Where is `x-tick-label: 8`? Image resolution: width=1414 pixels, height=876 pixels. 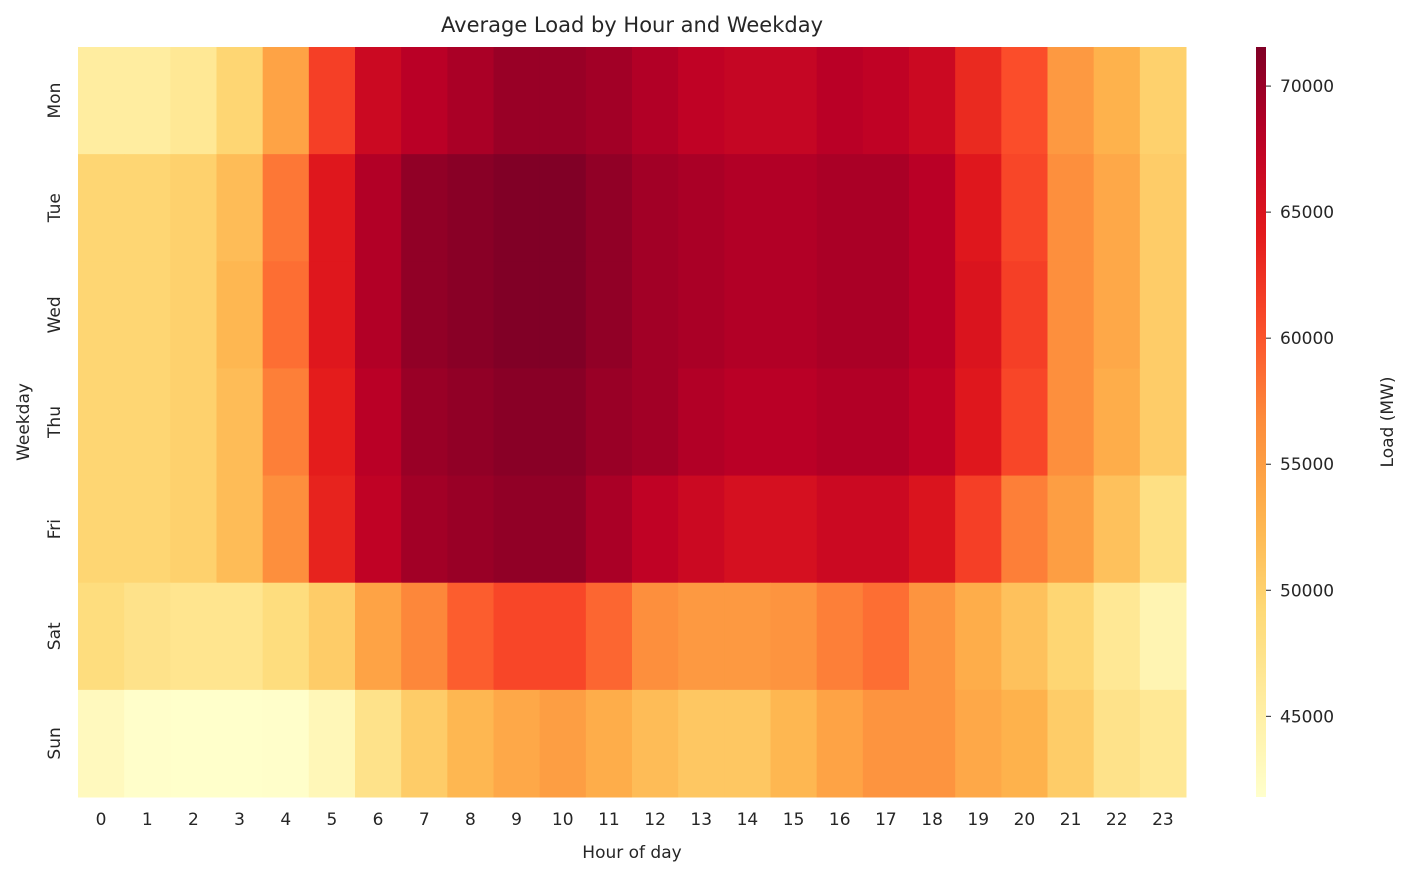 x-tick-label: 8 is located at coordinates (470, 820).